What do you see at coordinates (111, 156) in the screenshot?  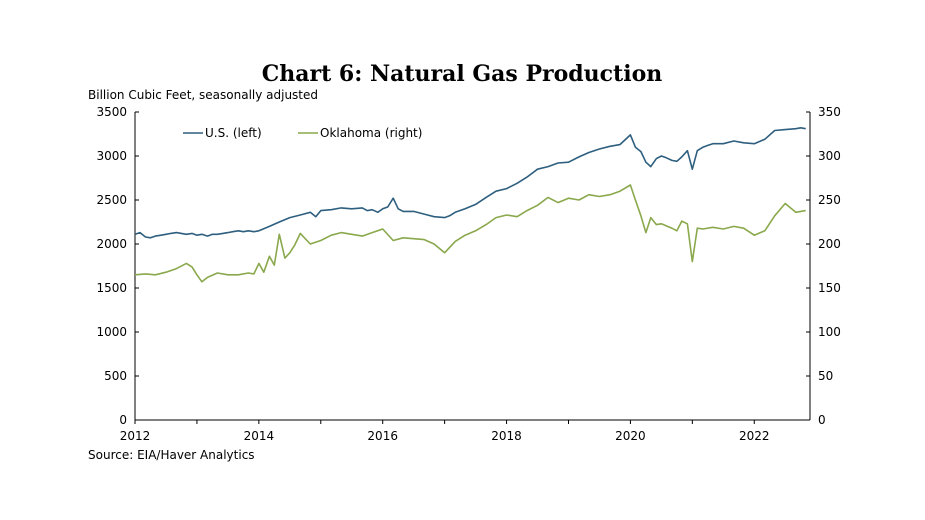 I see `left-y-tick-label: 3000` at bounding box center [111, 156].